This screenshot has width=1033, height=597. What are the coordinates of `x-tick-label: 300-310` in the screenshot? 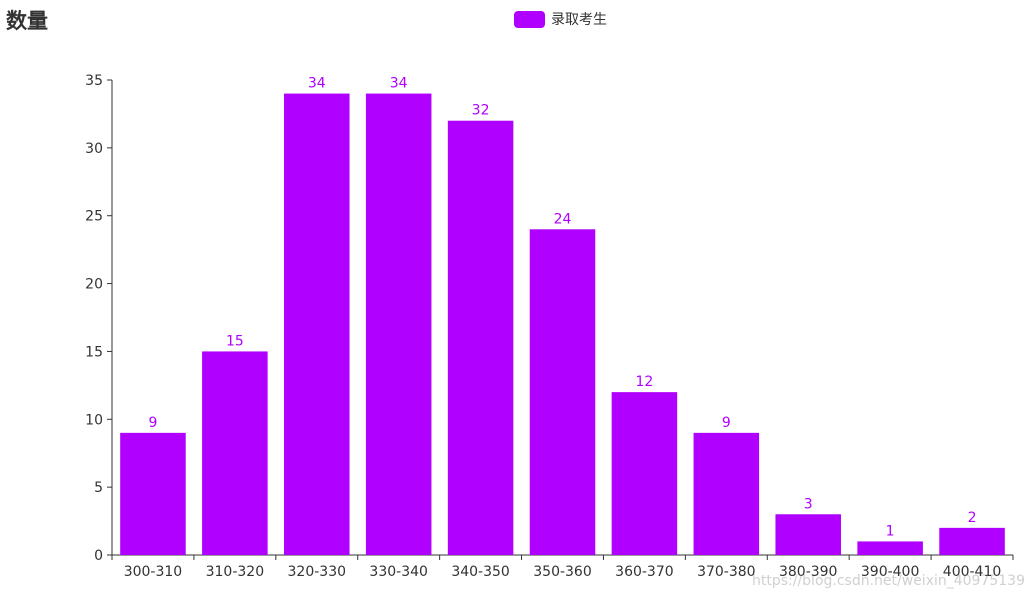 It's located at (153, 572).